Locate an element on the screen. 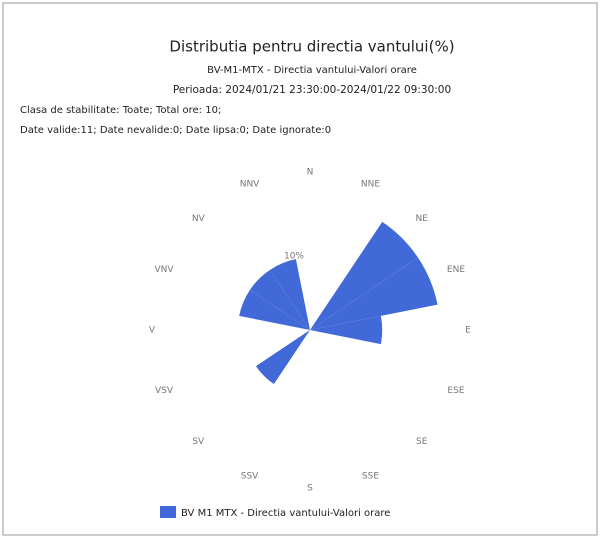  direction-label: VNV is located at coordinates (165, 270).